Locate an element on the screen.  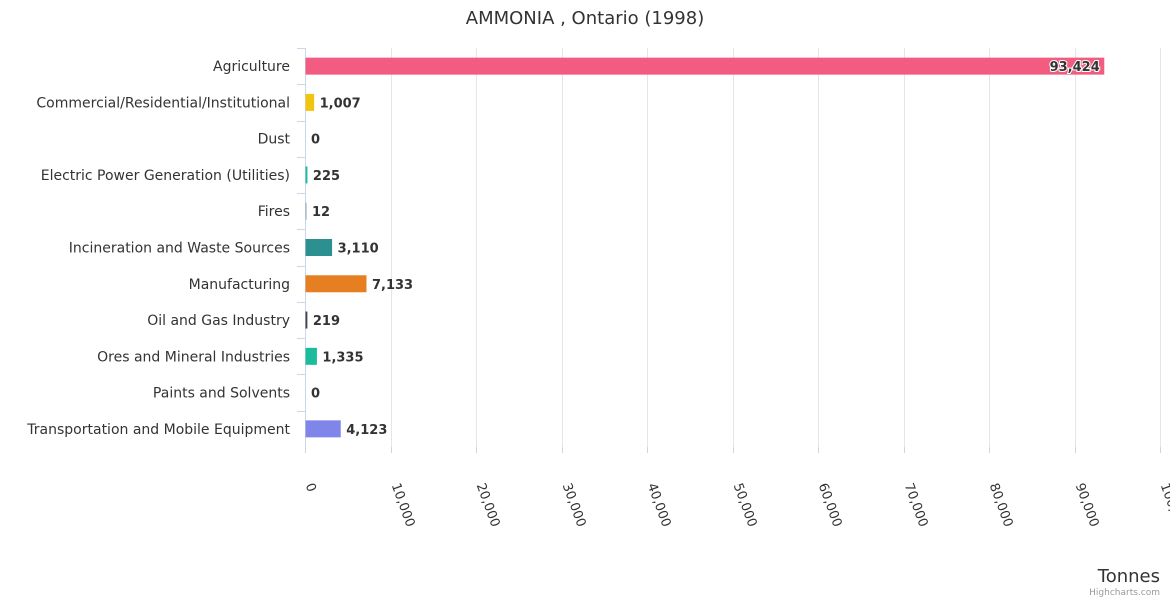
chart-title: AMMONIA , Ontario (1998) is located at coordinates (585, 18).